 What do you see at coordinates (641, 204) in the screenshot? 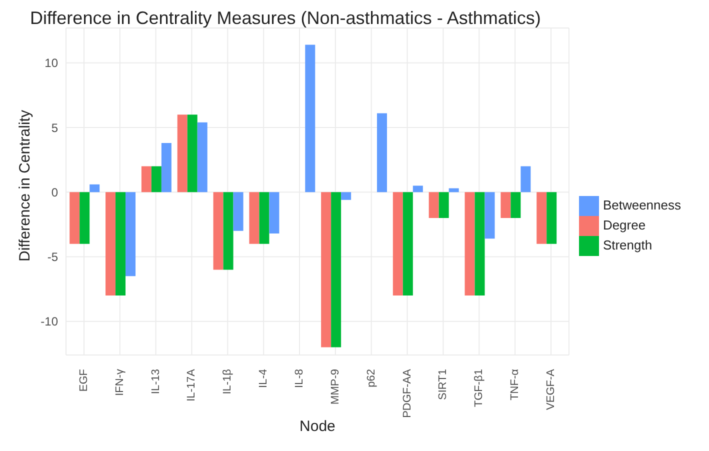
I see `legend-label: Betweenness` at bounding box center [641, 204].